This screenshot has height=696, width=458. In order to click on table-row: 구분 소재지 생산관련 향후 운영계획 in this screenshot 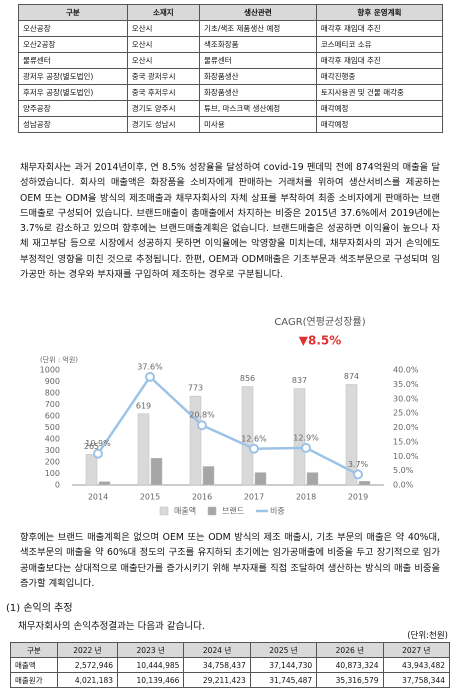, I will do `click(231, 12)`.